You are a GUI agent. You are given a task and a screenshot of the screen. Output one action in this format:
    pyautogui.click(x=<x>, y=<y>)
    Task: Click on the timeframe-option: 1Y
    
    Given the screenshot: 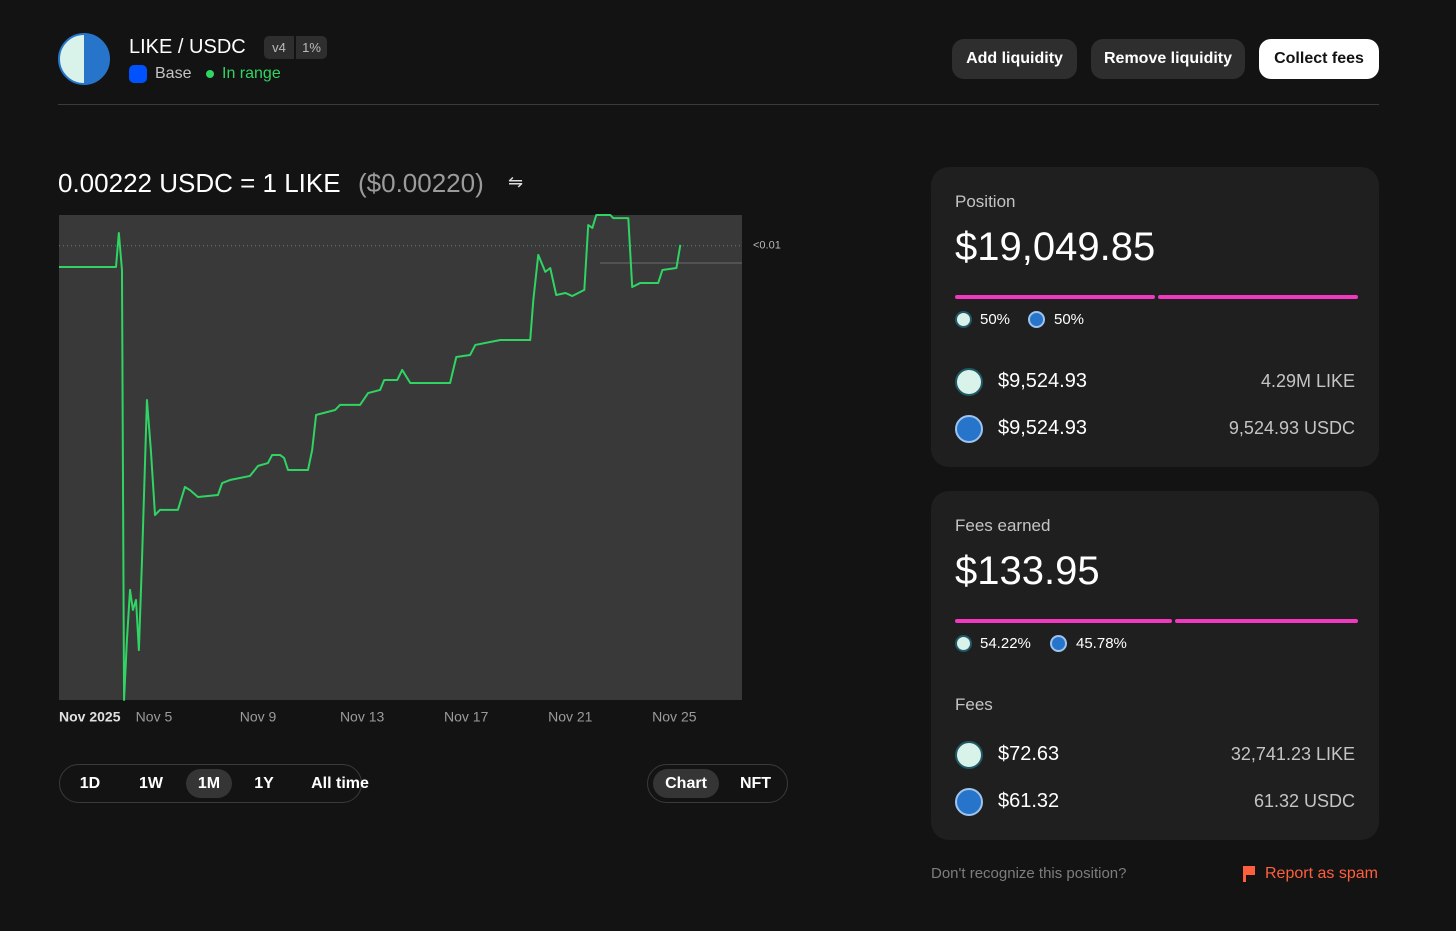 What is the action you would take?
    pyautogui.click(x=264, y=783)
    